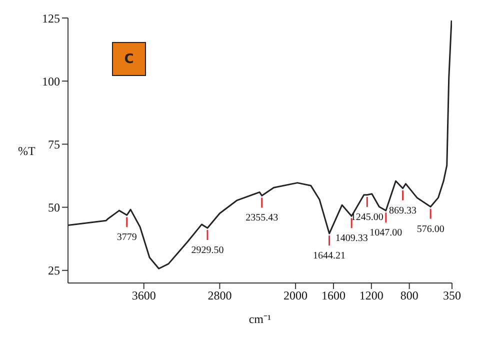 Image resolution: width=480 pixels, height=351 pixels. I want to click on annotation: 576.00, so click(430, 229).